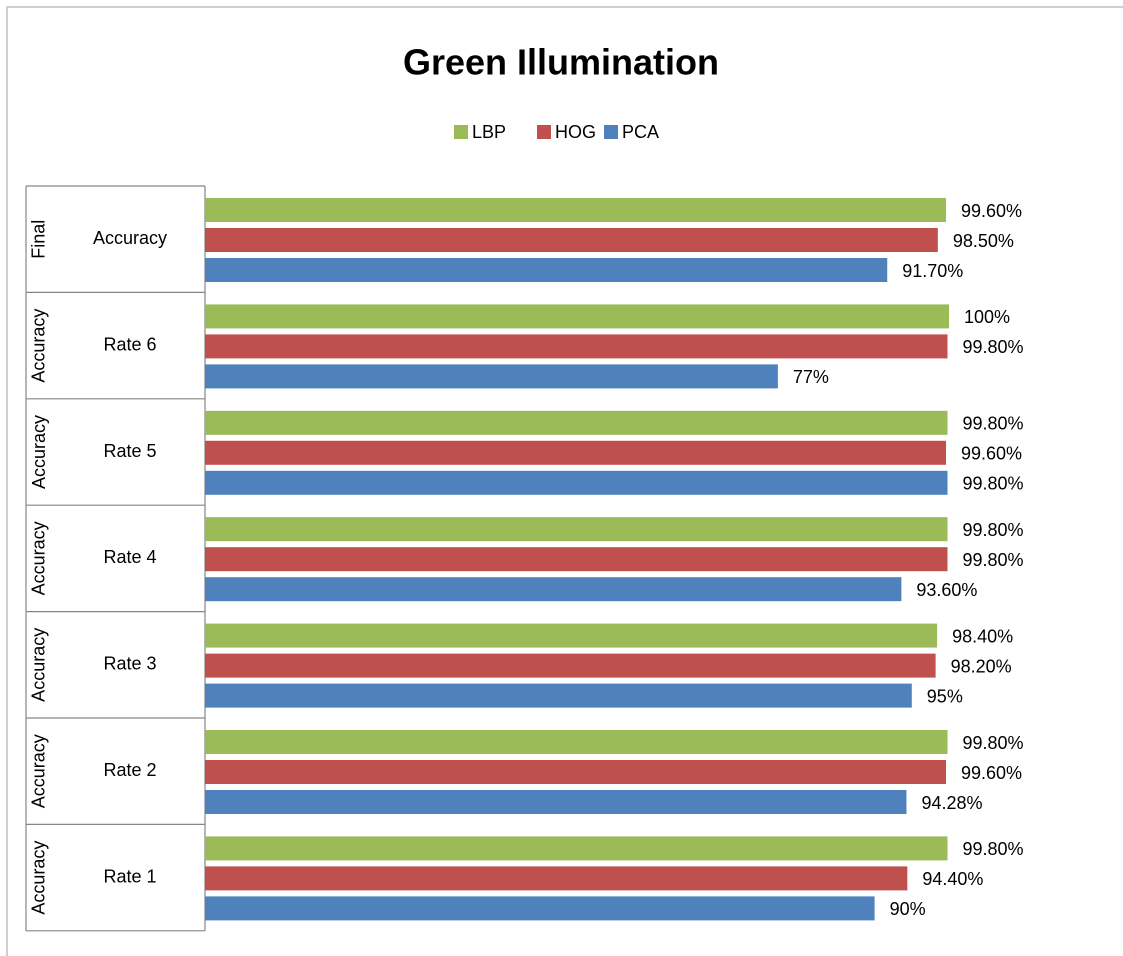 The height and width of the screenshot is (956, 1123). Describe the element at coordinates (932, 271) in the screenshot. I see `data-label: 91.70%` at that location.